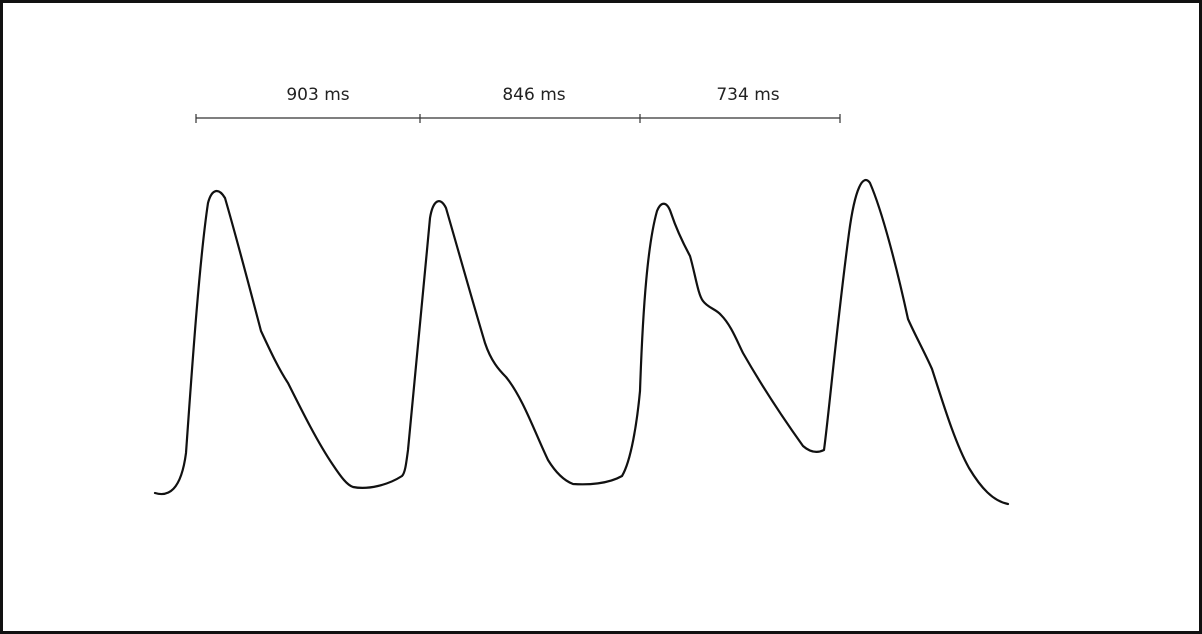 Image resolution: width=1202 pixels, height=634 pixels. What do you see at coordinates (533, 95) in the screenshot?
I see `interval-label-2: 846 ms` at bounding box center [533, 95].